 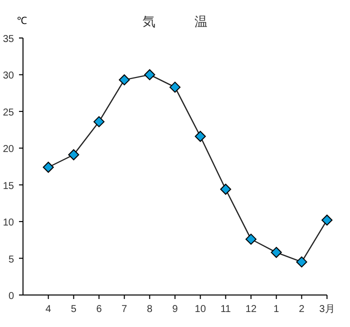 What do you see at coordinates (277, 309) in the screenshot?
I see `x-tick-label: 1` at bounding box center [277, 309].